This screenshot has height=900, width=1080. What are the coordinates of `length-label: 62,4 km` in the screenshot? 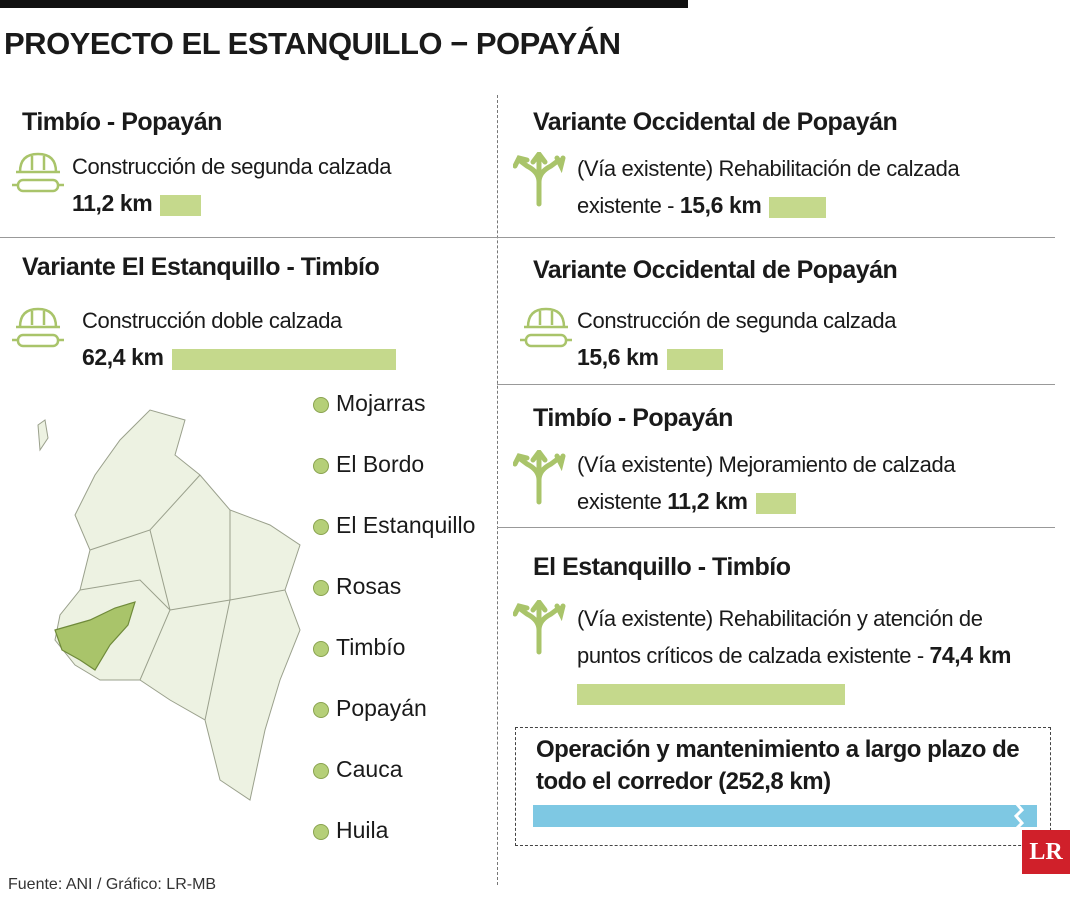 It's located at (123, 357).